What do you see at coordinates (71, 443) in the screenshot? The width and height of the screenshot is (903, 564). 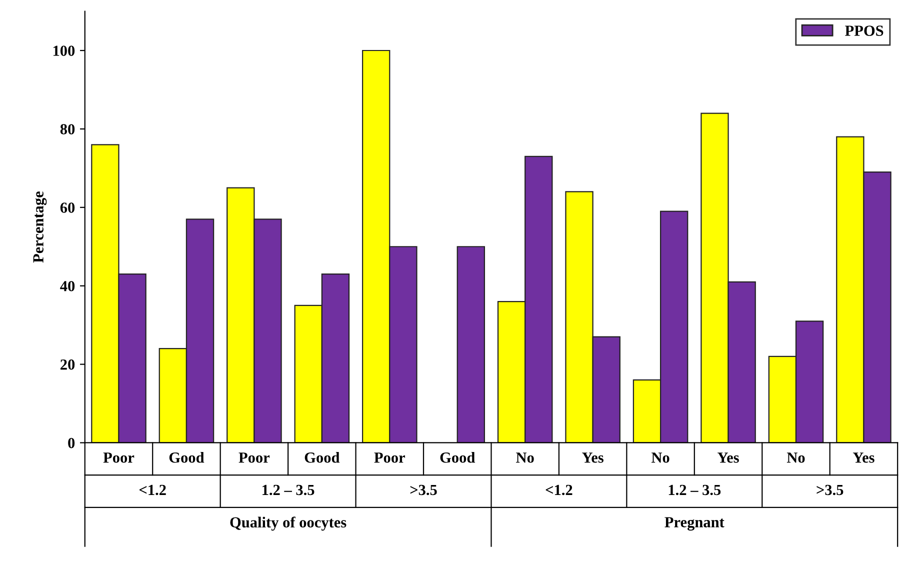 I see `y-tick-label: 0` at bounding box center [71, 443].